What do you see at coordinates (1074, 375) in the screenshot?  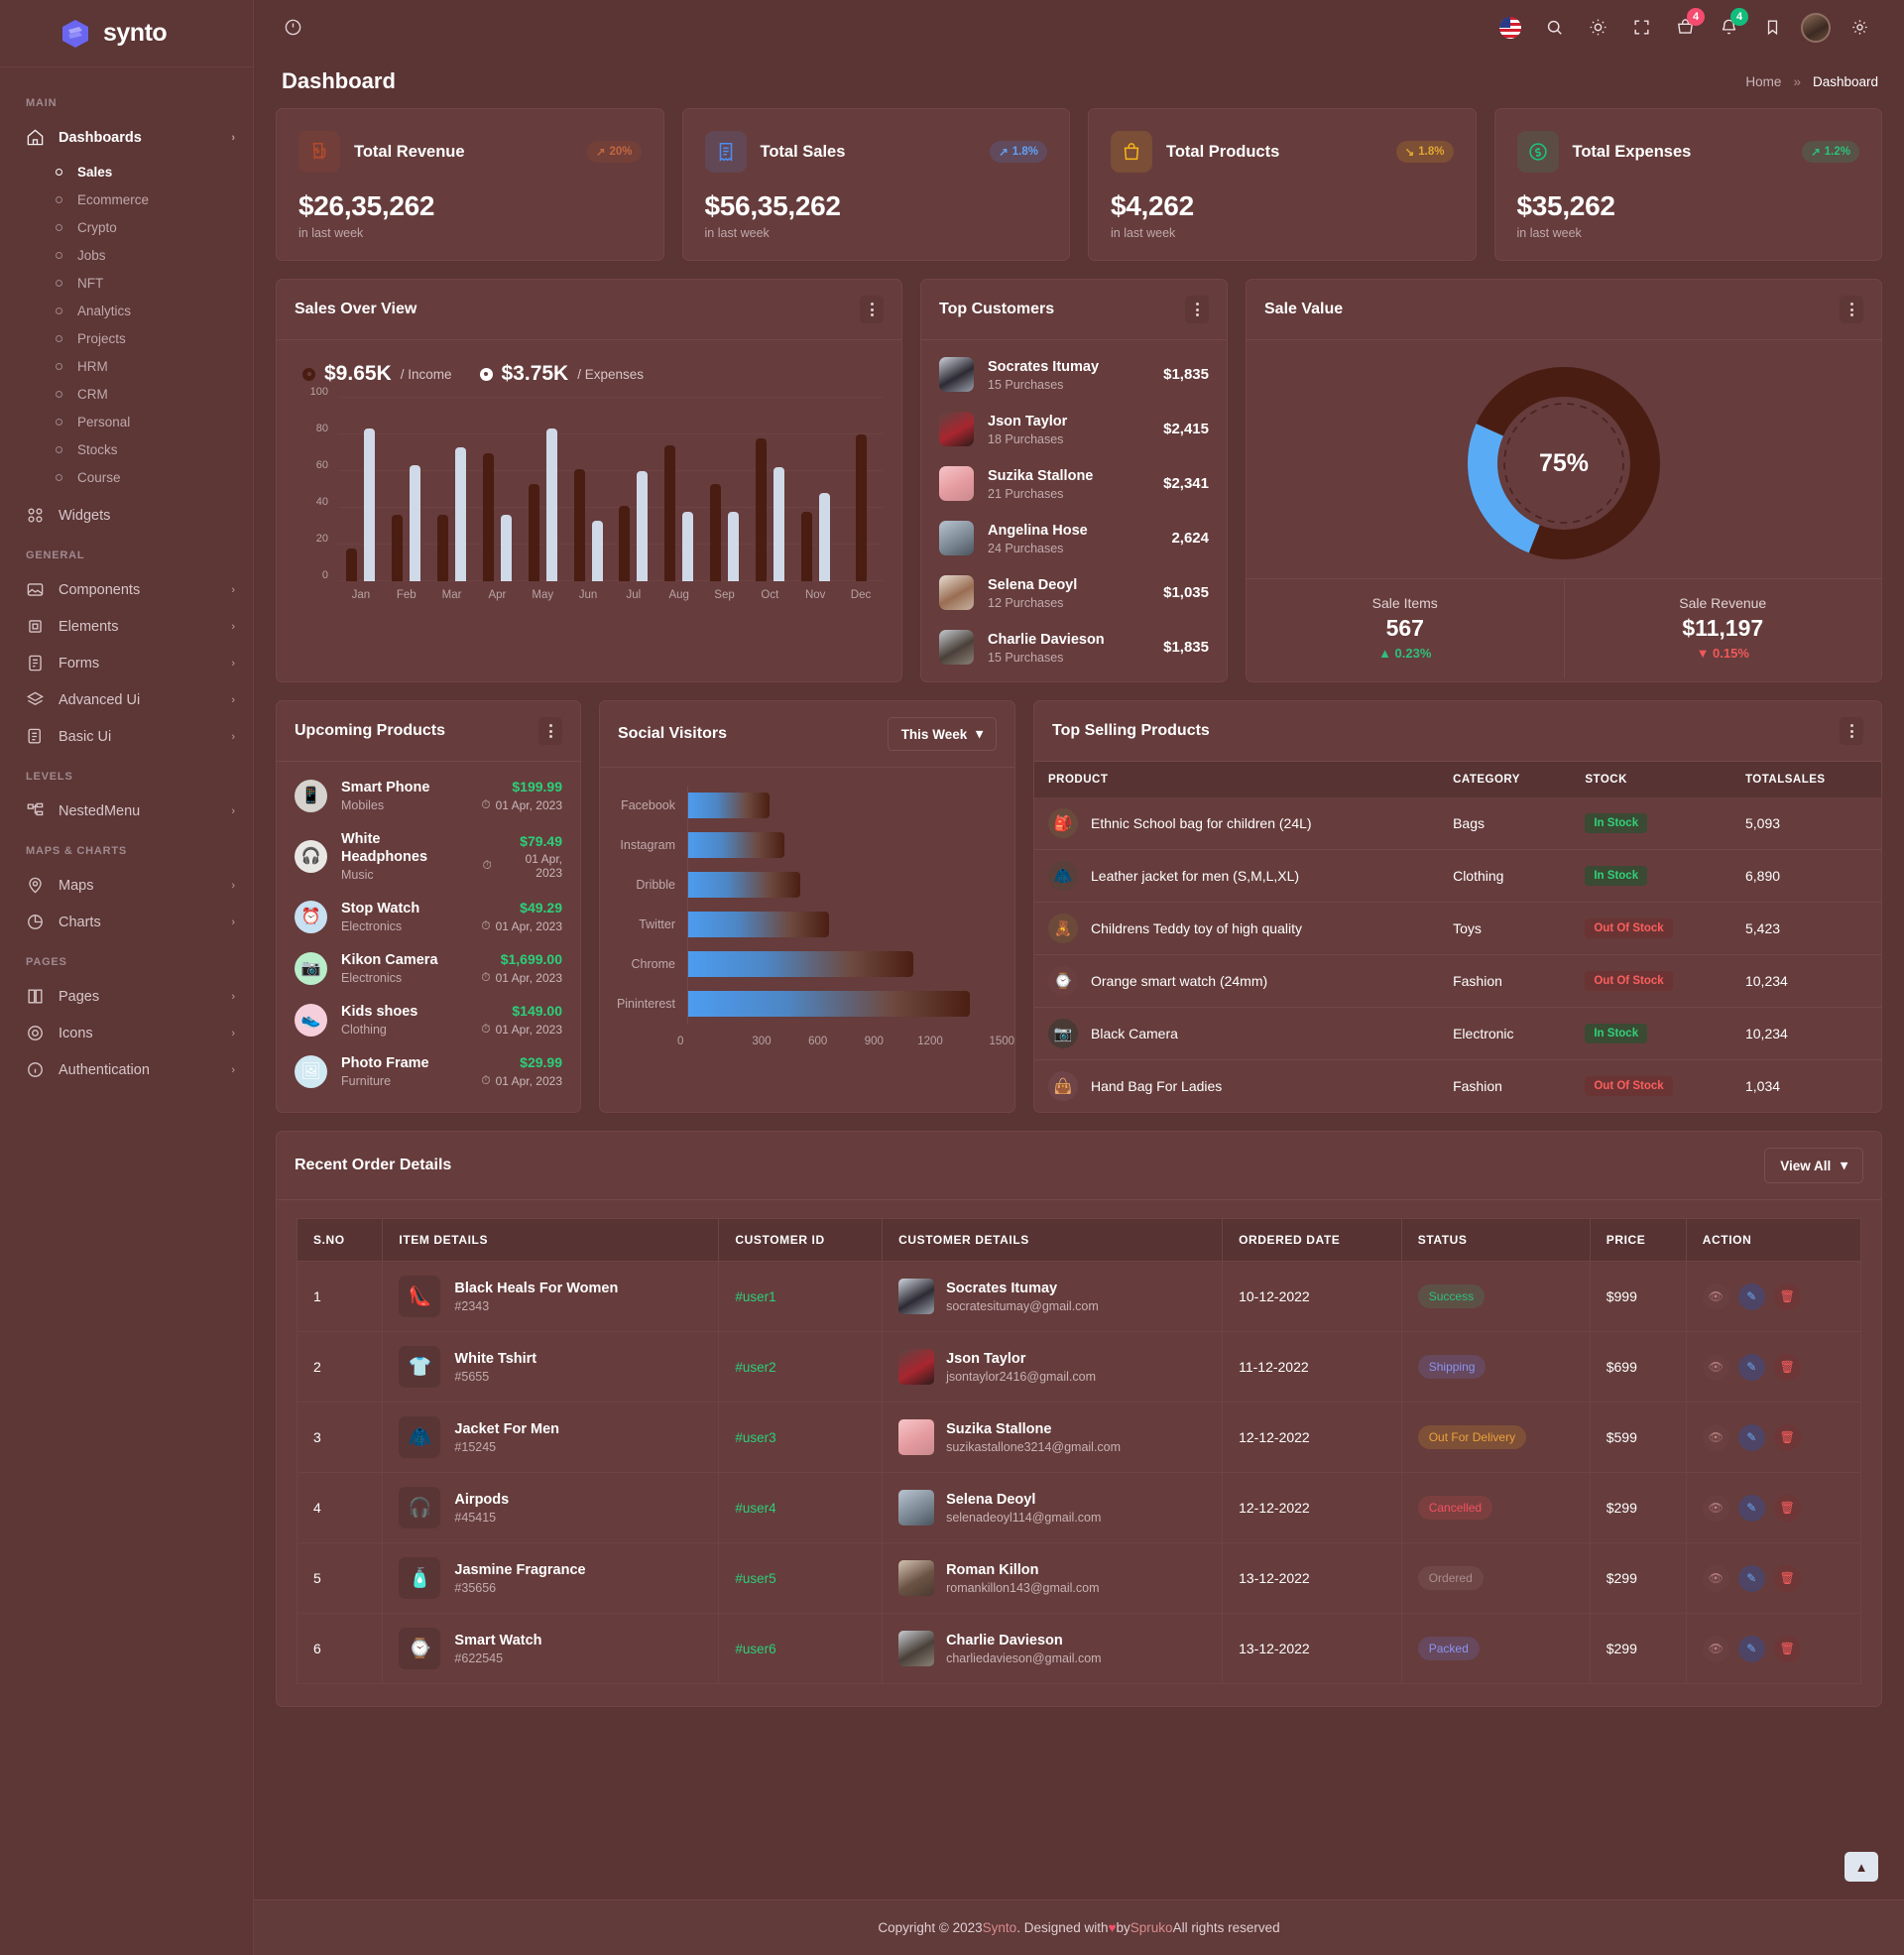 I see `customer-row: Socrates Itumay 15 Purchases $1,835` at bounding box center [1074, 375].